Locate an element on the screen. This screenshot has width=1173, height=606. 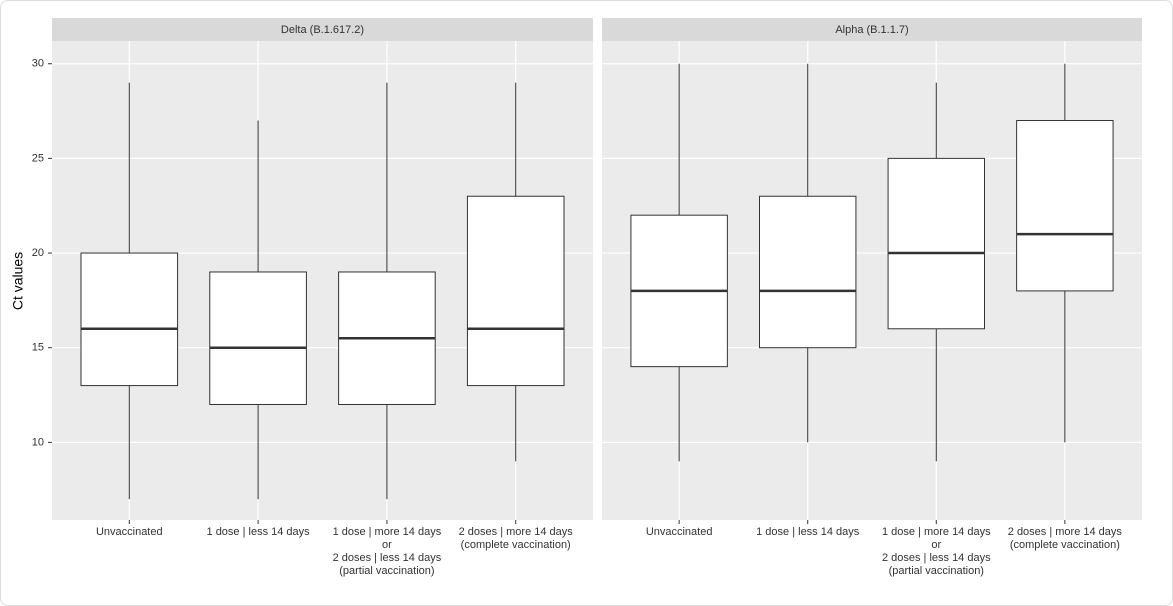
y-axis-title: Ct values is located at coordinates (18, 281).